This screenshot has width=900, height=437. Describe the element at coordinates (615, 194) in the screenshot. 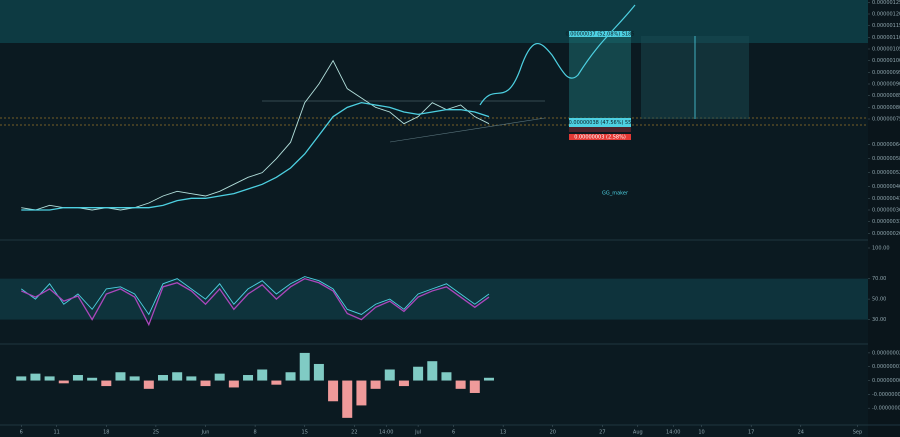

I see `annotation: GG_maker` at that location.